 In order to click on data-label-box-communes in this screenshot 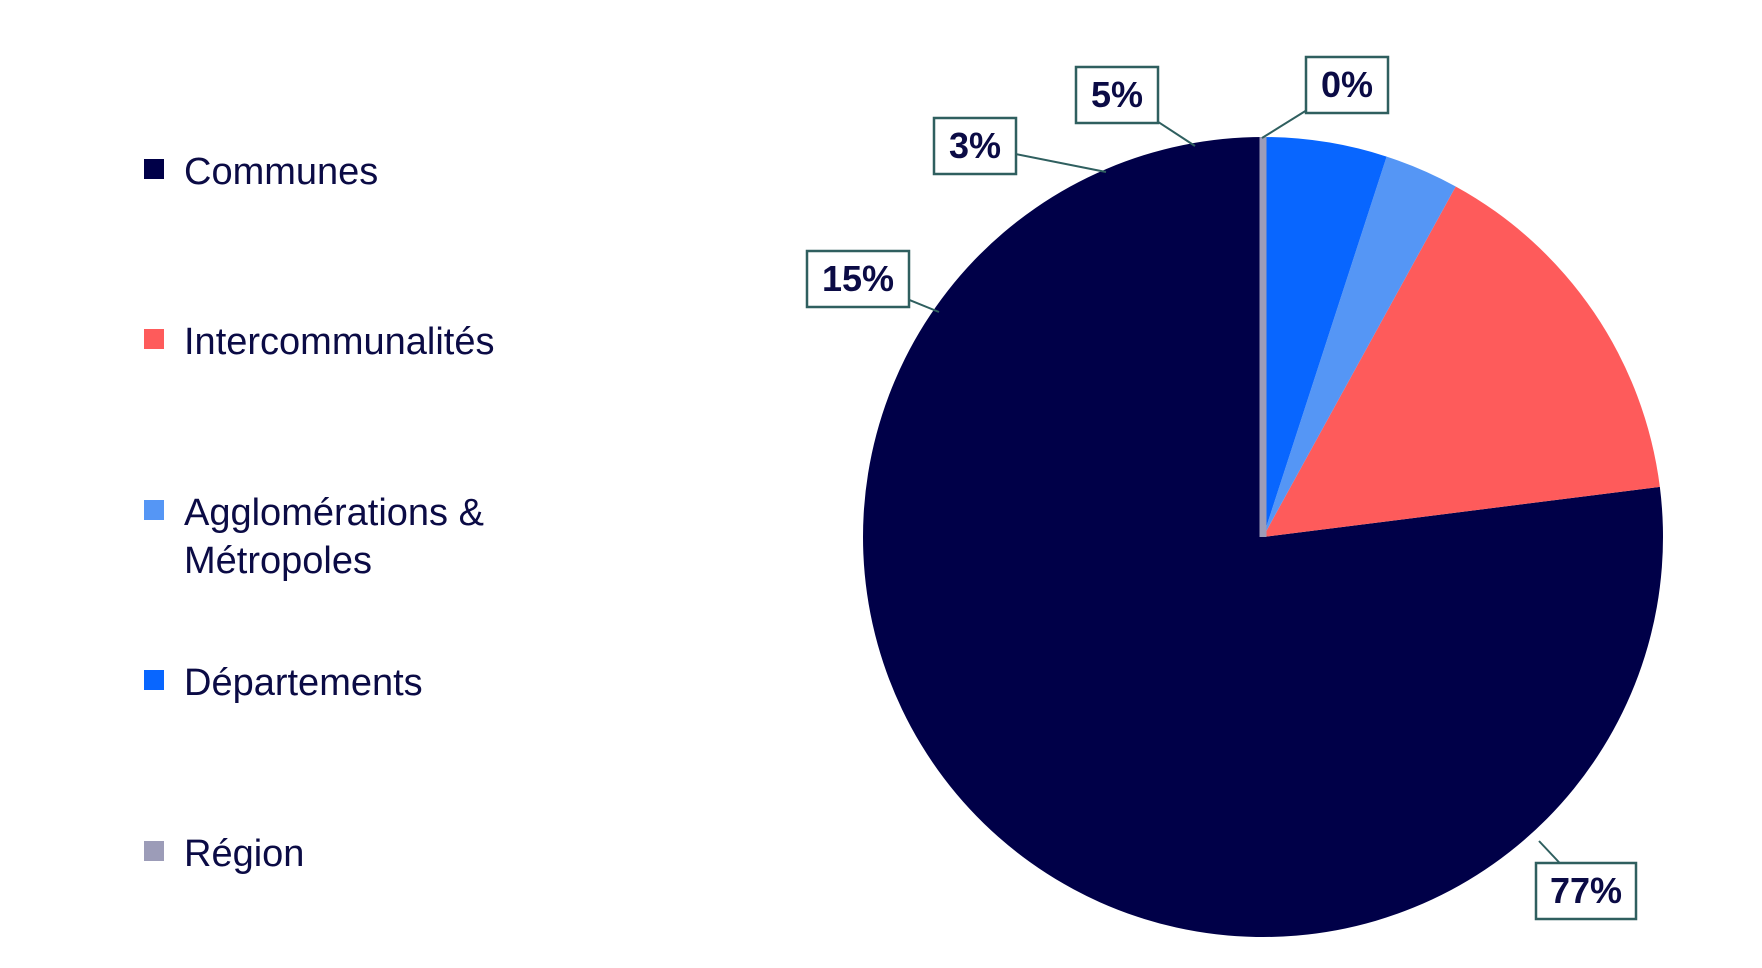, I will do `click(1586, 891)`.